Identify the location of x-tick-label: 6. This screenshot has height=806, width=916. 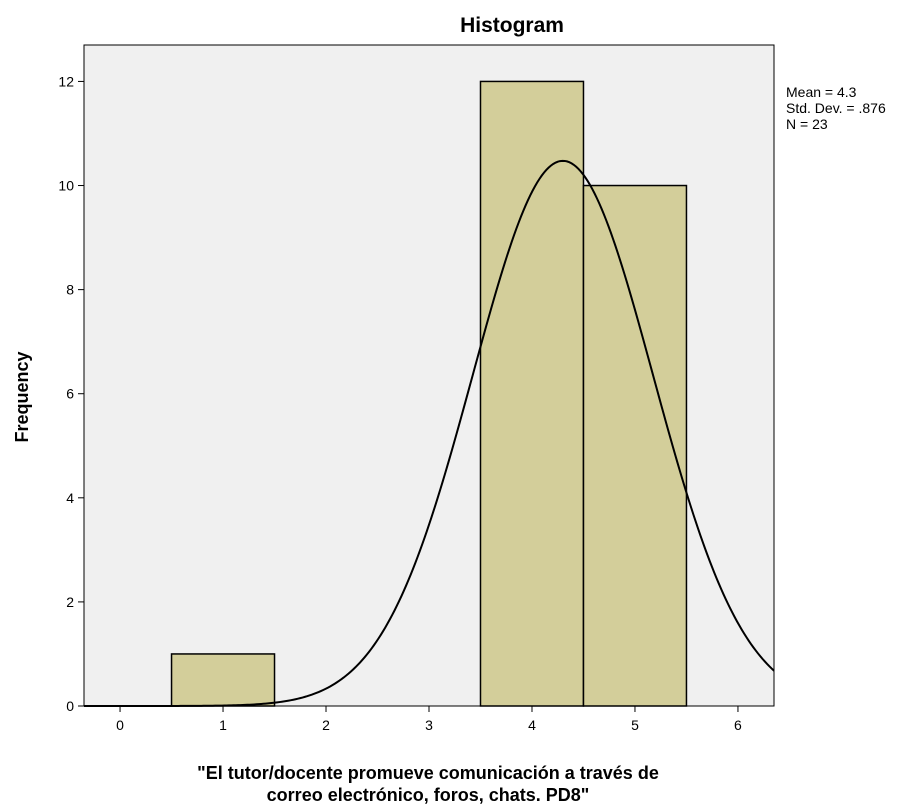
(738, 725).